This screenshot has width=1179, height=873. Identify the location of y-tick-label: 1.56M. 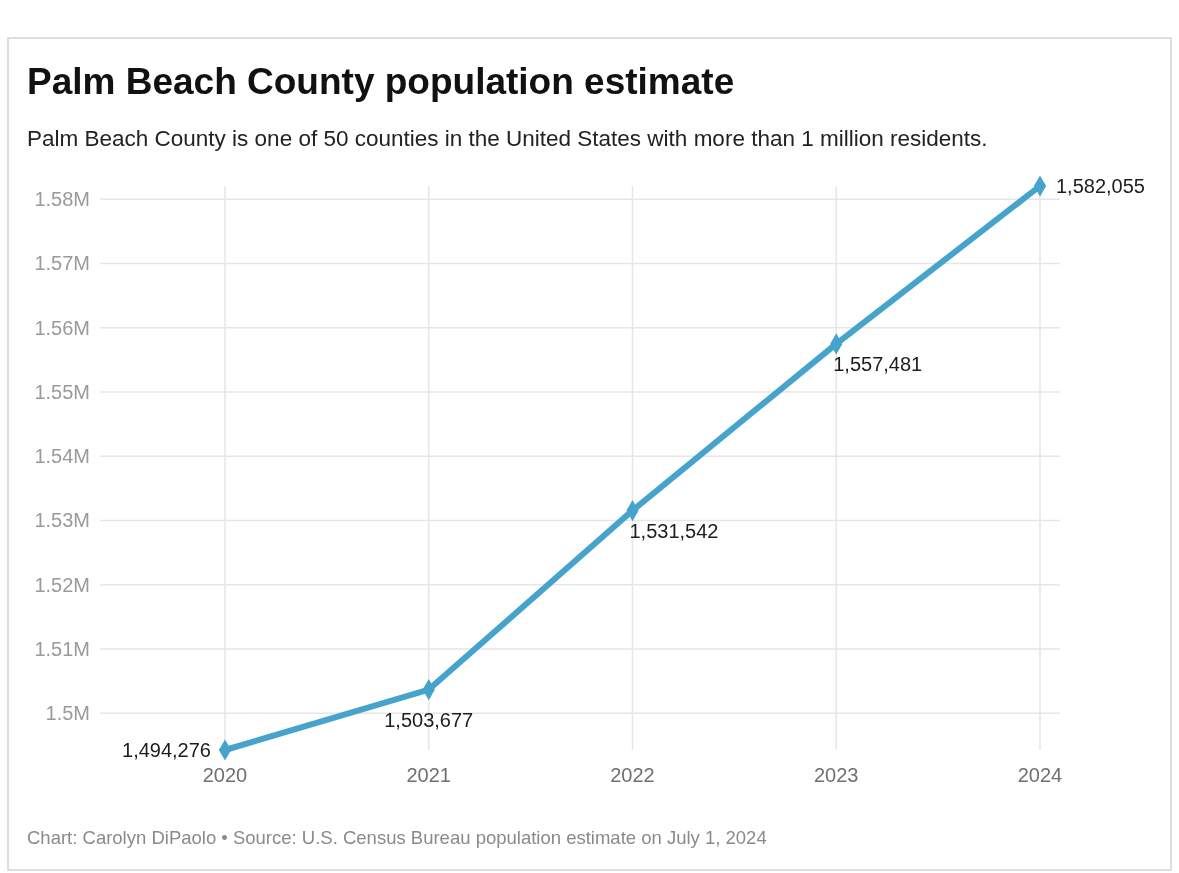
(62, 327).